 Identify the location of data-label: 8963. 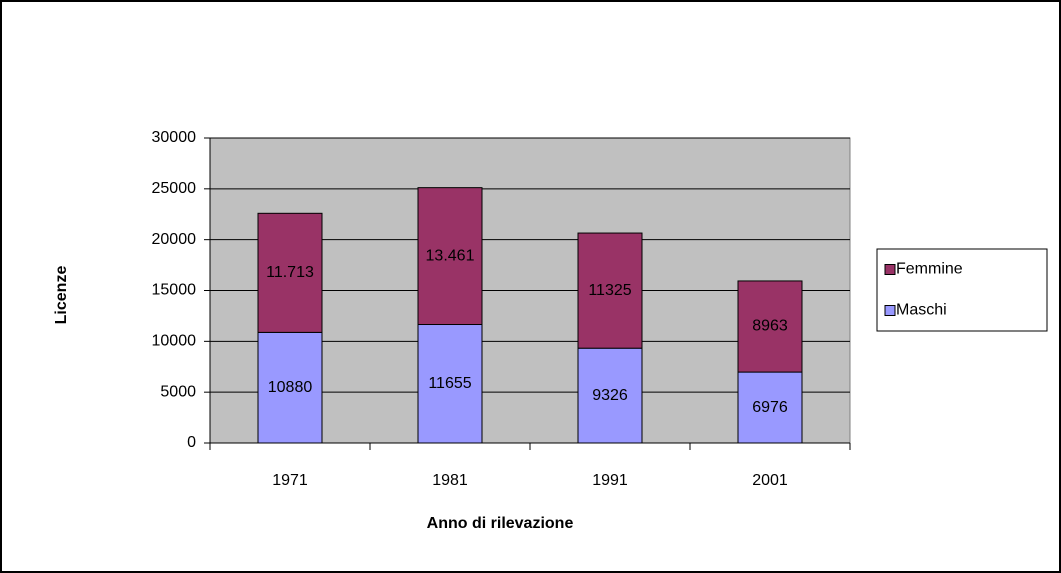
(770, 326).